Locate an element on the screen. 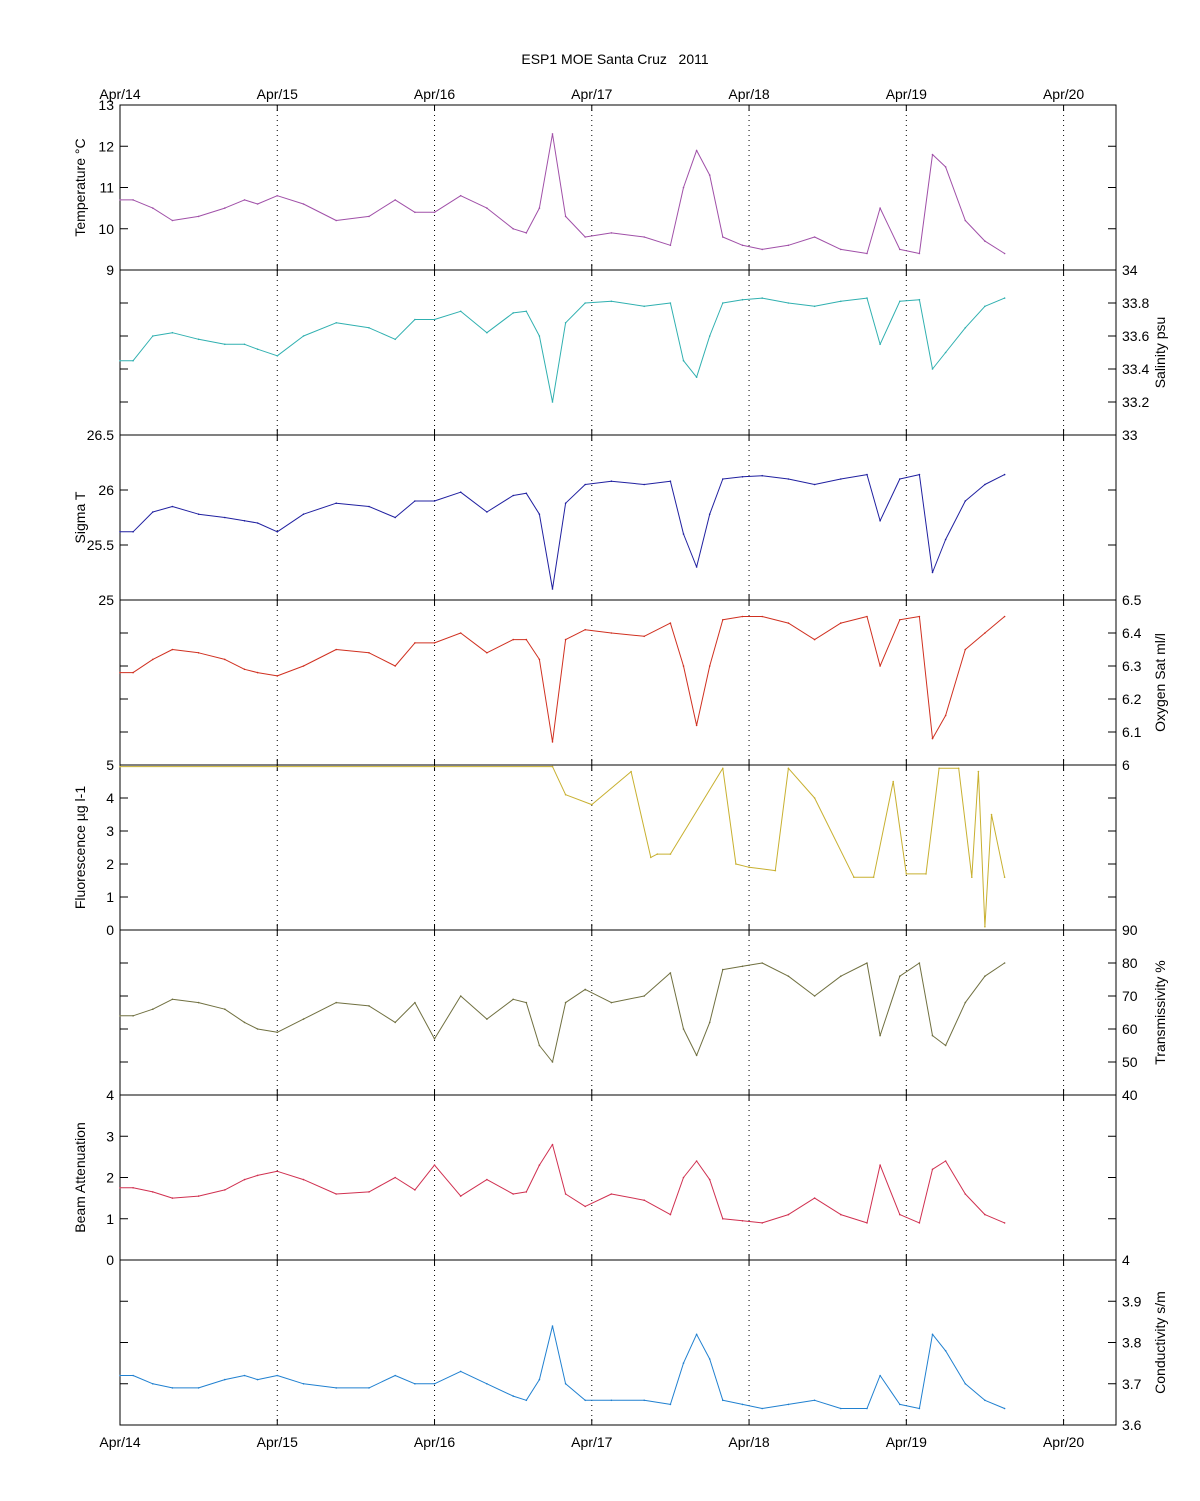 This screenshot has height=1501, width=1200. bottom-date-tick-label: Apr/19 is located at coordinates (906, 1442).